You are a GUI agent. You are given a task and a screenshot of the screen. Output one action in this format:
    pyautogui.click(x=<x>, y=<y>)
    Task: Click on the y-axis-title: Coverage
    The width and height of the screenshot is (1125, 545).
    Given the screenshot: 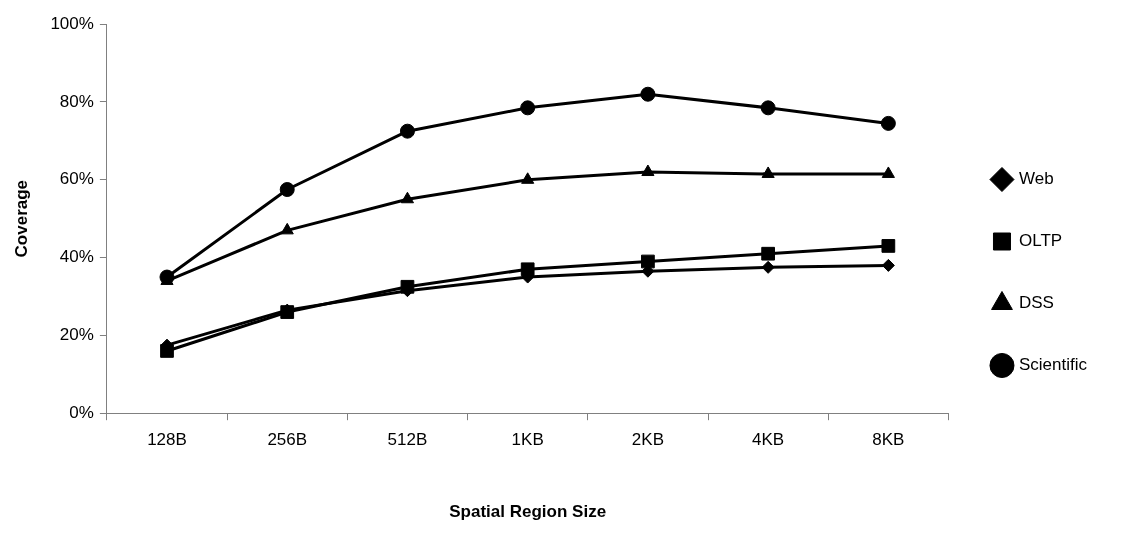 What is the action you would take?
    pyautogui.click(x=21, y=218)
    